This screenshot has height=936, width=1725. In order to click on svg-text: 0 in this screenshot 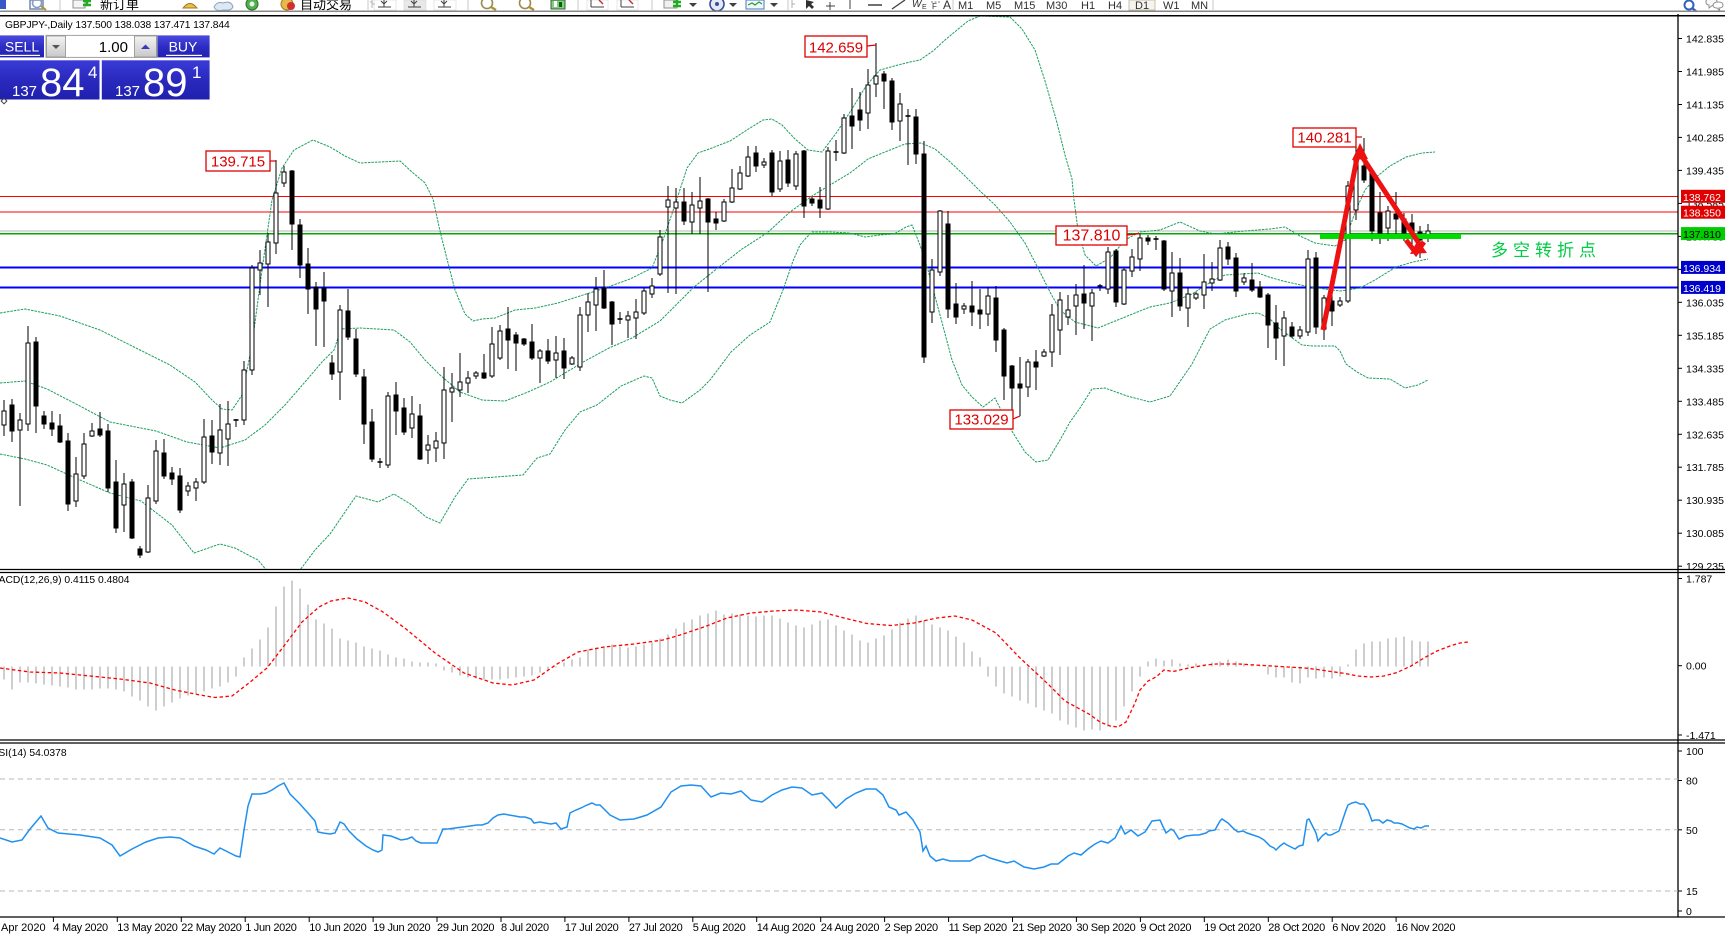, I will do `click(1689, 912)`.